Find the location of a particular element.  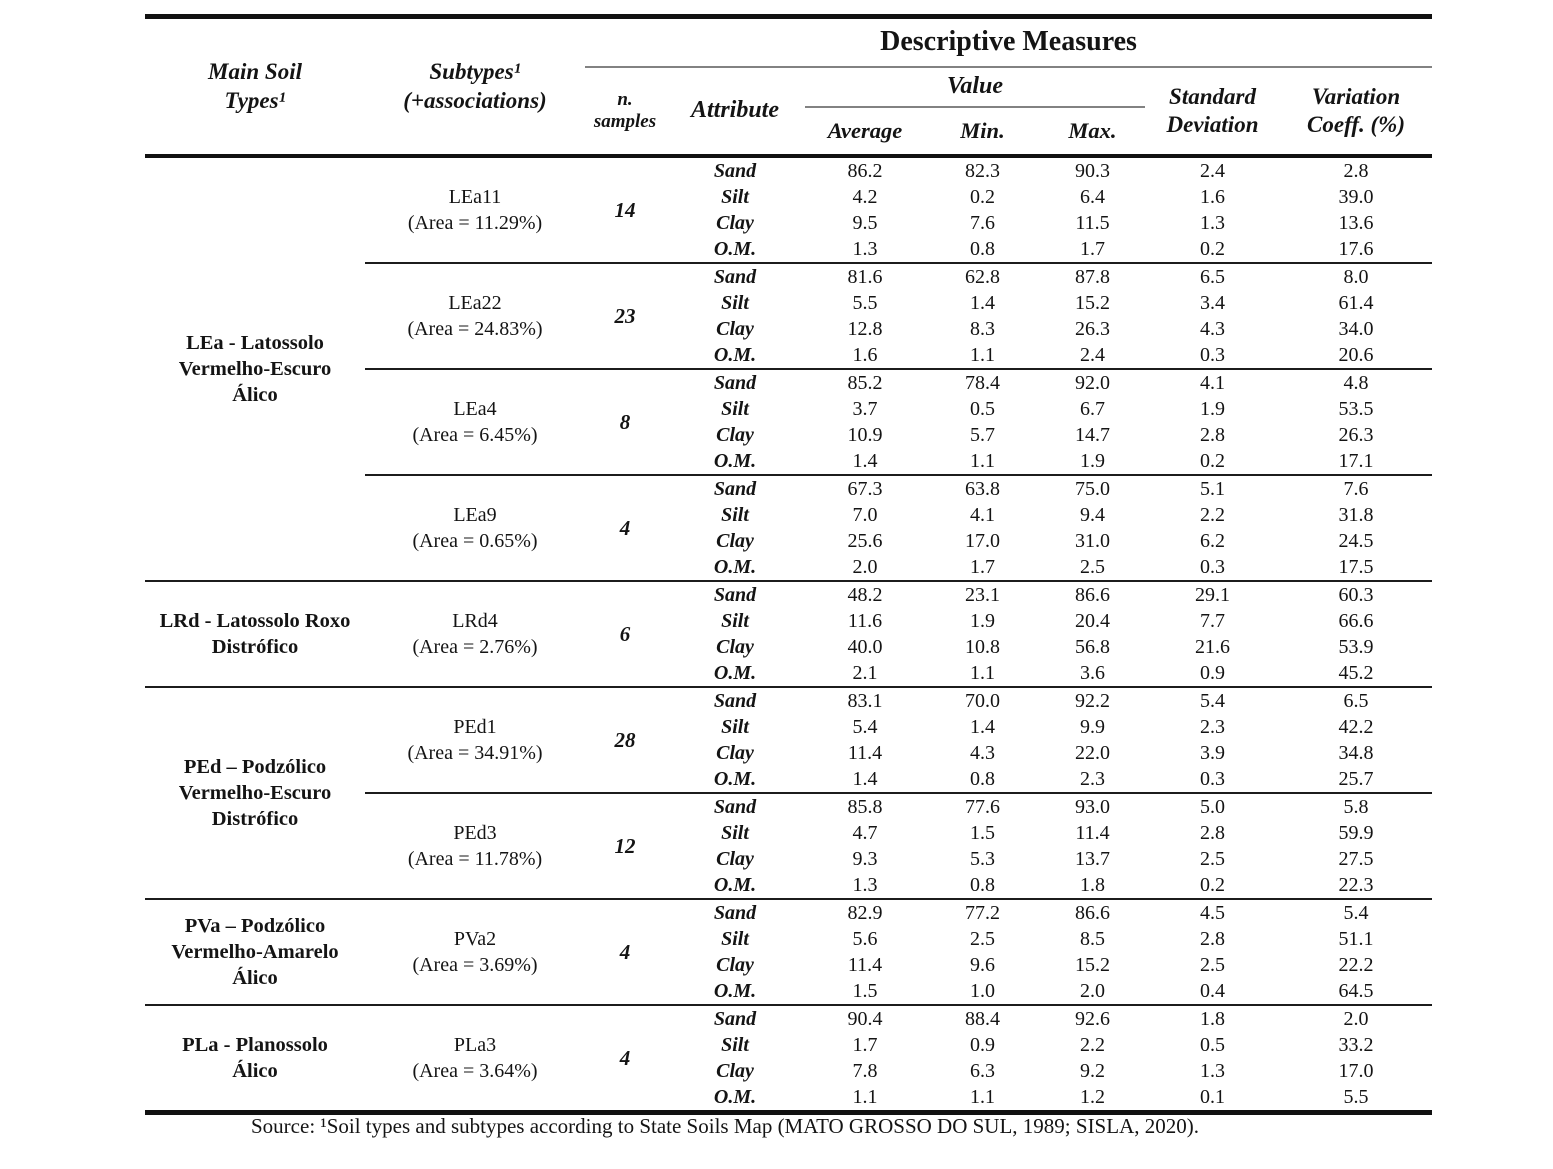

value-min: 9.6 is located at coordinates (982, 964).